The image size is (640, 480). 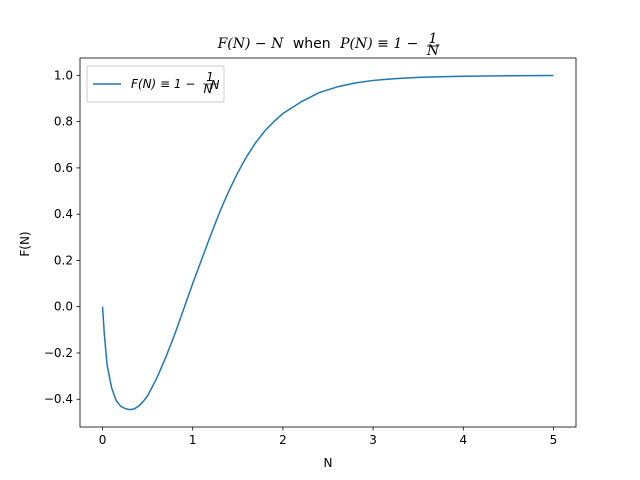 I want to click on chart-title: F(N) − N when P(N) ≡ 1 −, so click(x=318, y=44).